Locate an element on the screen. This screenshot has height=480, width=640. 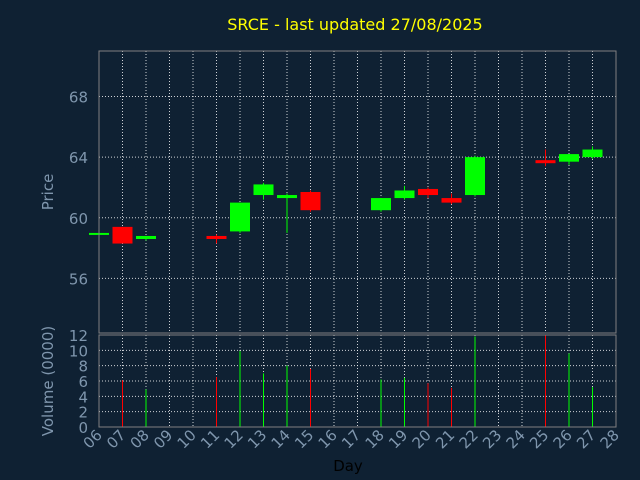
x-tick-label: 17 is located at coordinates (351, 439).